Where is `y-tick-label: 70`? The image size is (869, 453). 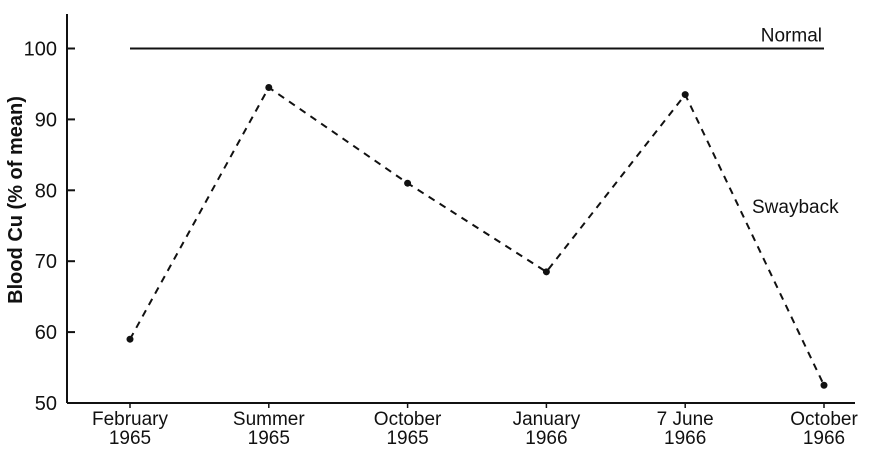
y-tick-label: 70 is located at coordinates (46, 262).